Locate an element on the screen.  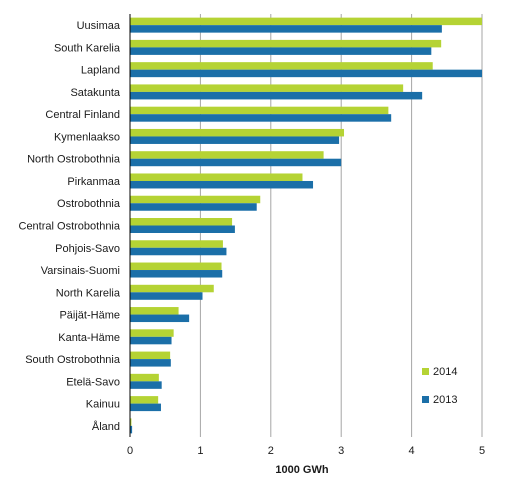
legend-label: 2013 is located at coordinates (445, 400).